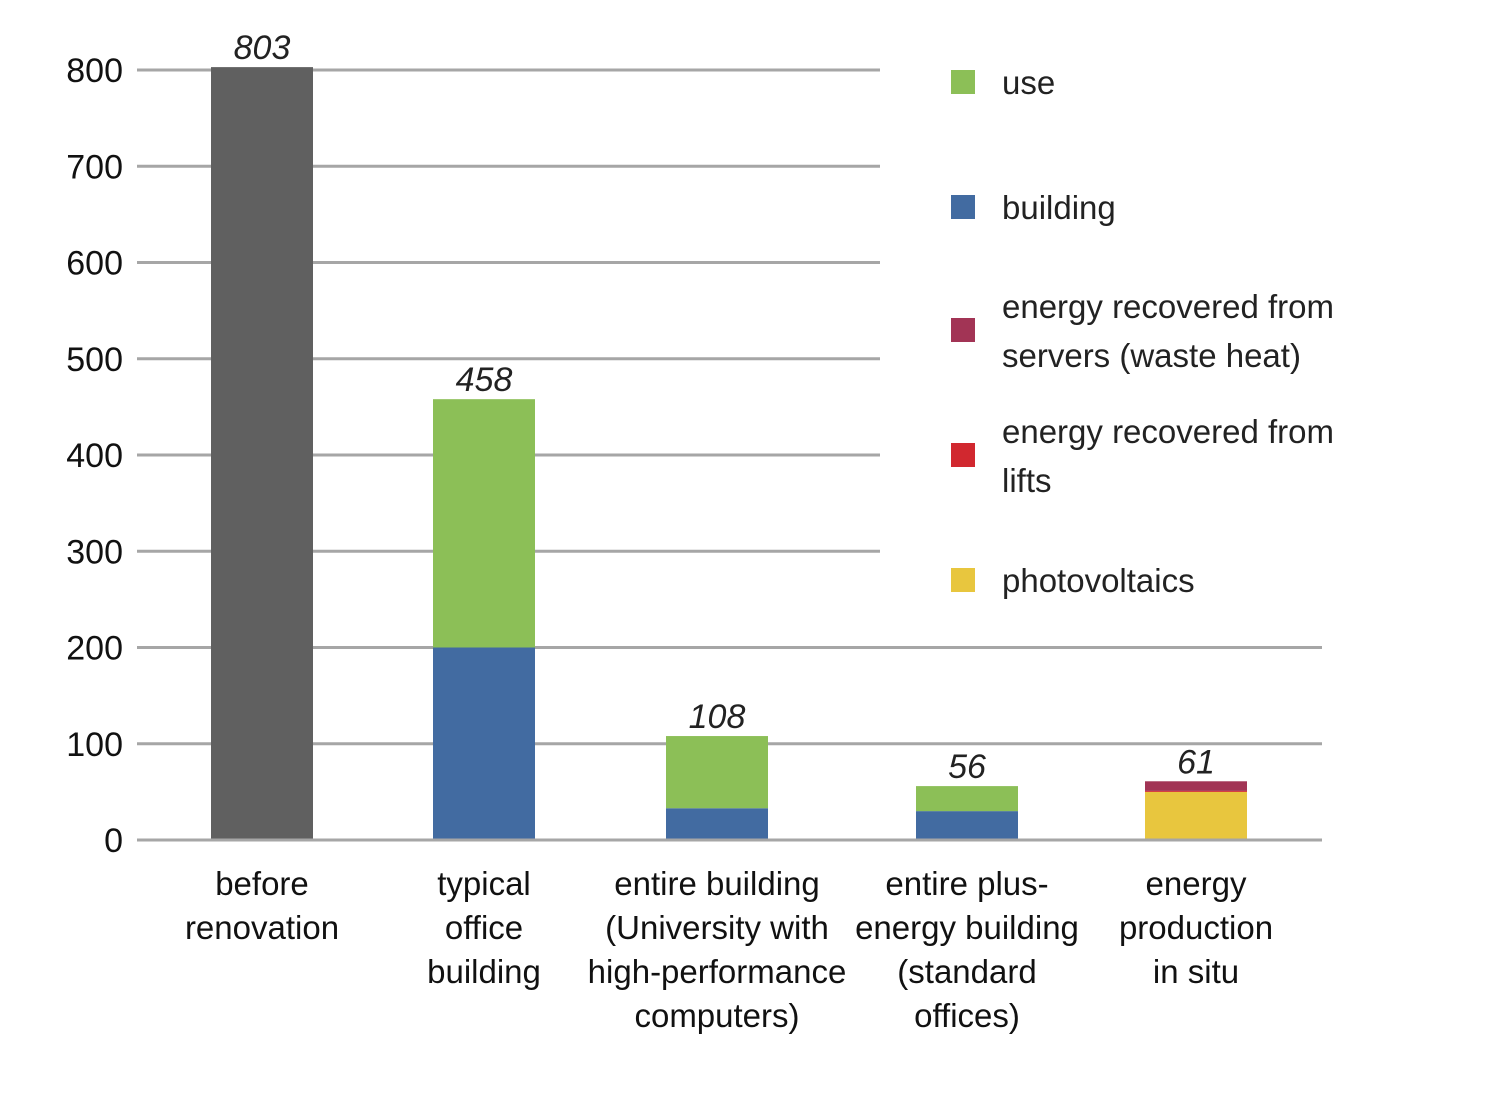 The width and height of the screenshot is (1500, 1105). I want to click on legend-label: building, so click(1059, 207).